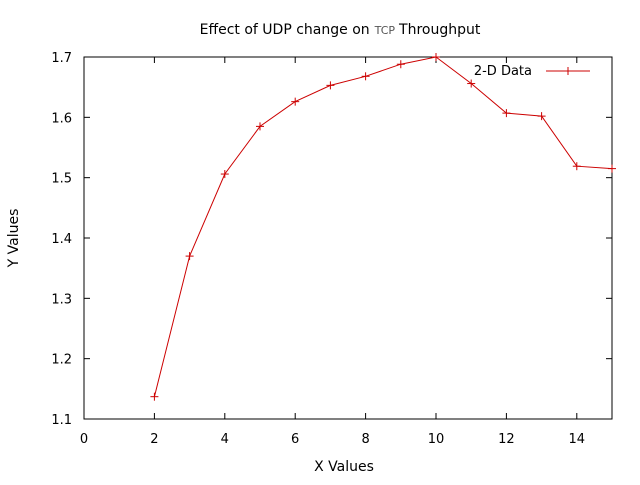 Image resolution: width=640 pixels, height=485 pixels. What do you see at coordinates (285, 30) in the screenshot?
I see `chart-title-main: Effect of UDP change on` at bounding box center [285, 30].